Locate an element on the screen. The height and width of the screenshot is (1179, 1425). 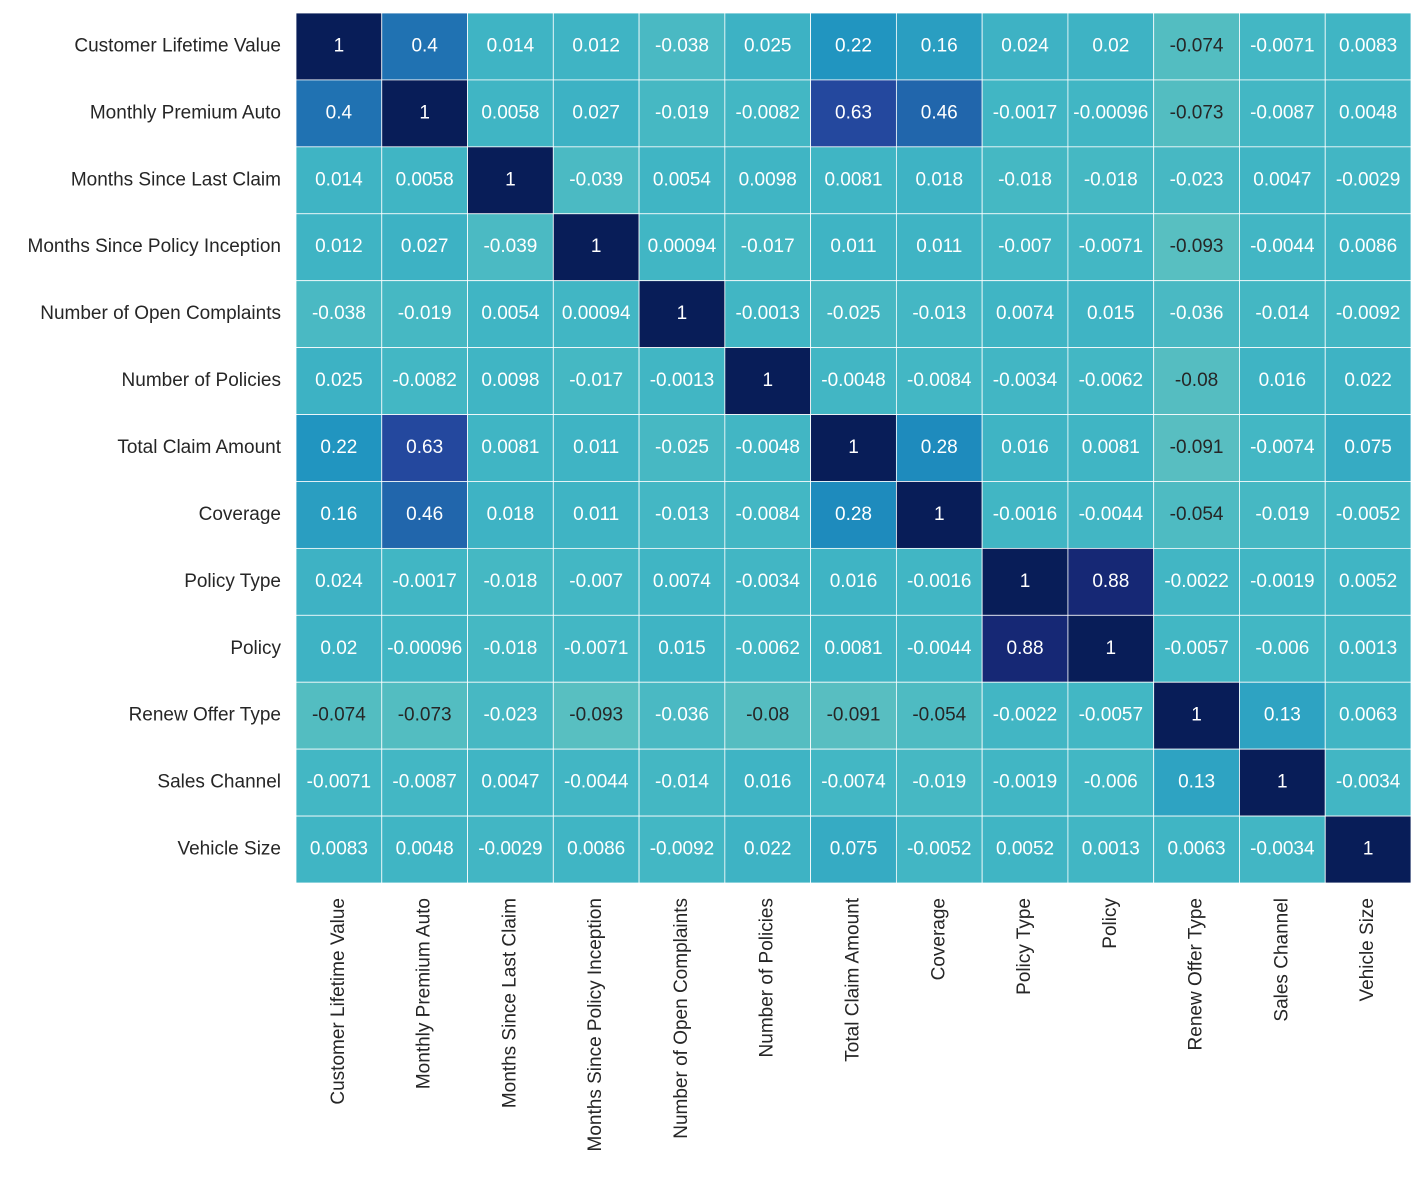
cell-label: -0.0074 is located at coordinates (853, 782).